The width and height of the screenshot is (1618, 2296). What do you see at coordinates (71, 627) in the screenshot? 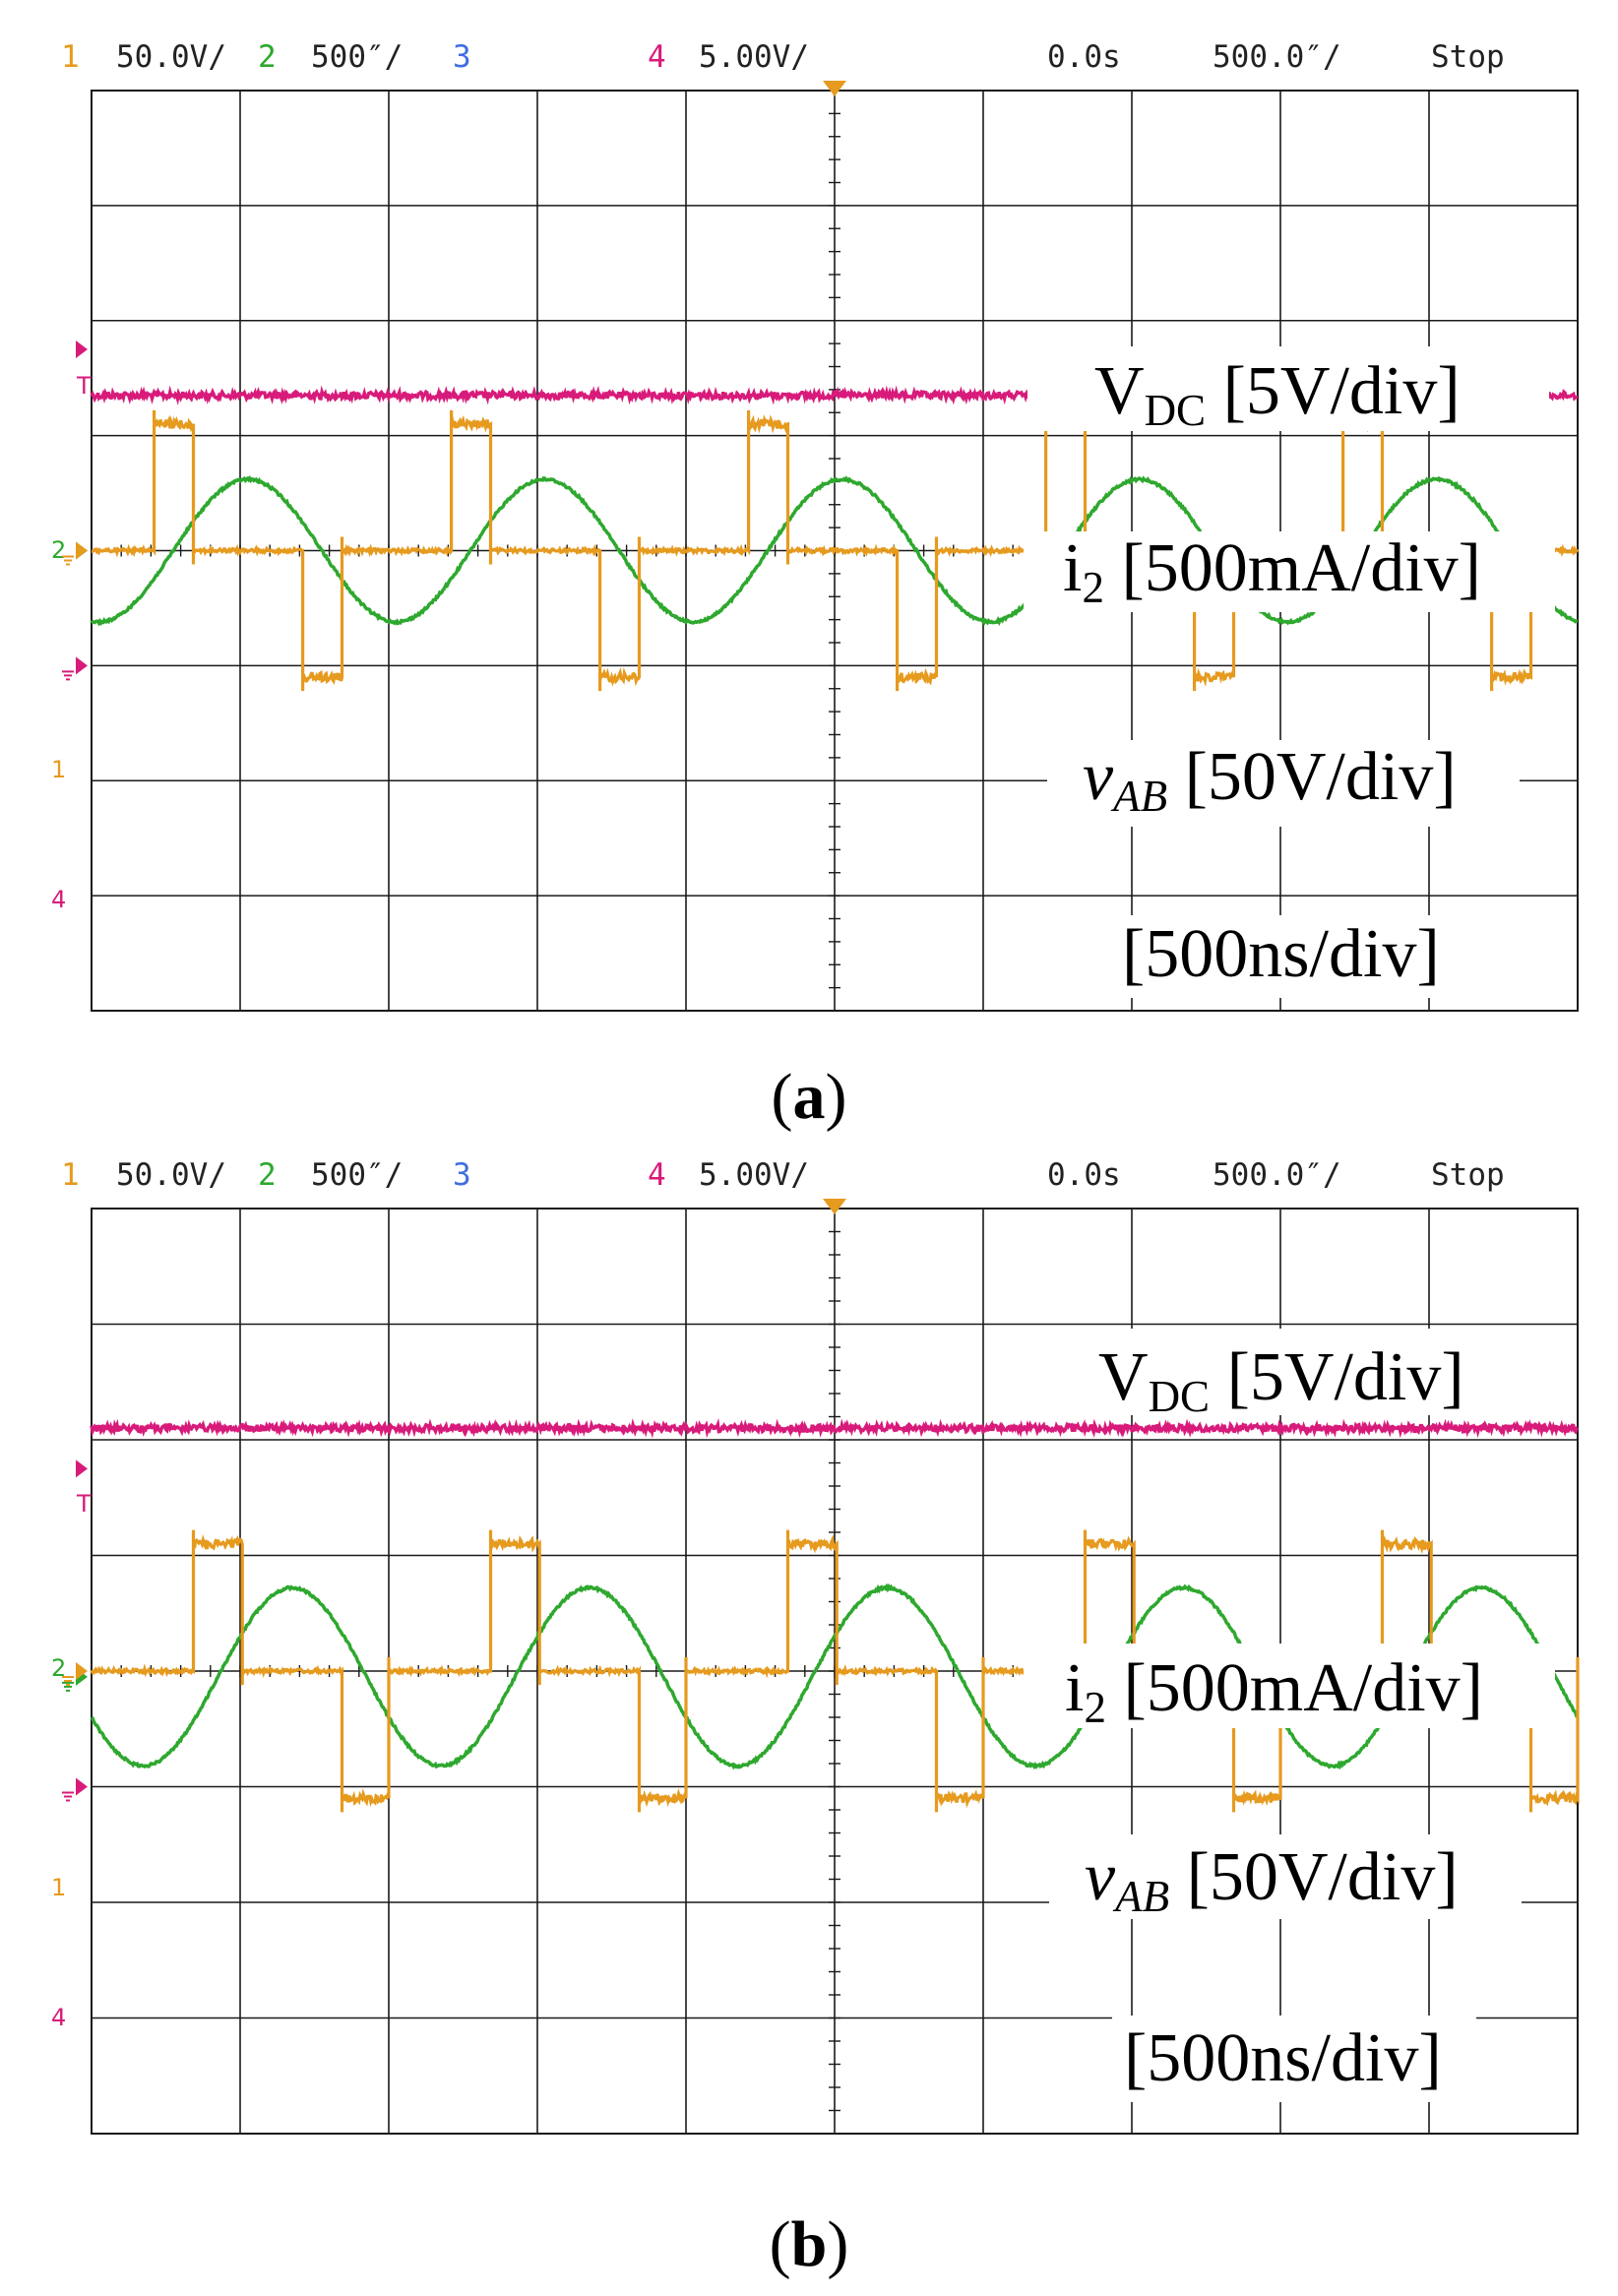
I see `channel-markers-a: T 2 1 4` at bounding box center [71, 627].